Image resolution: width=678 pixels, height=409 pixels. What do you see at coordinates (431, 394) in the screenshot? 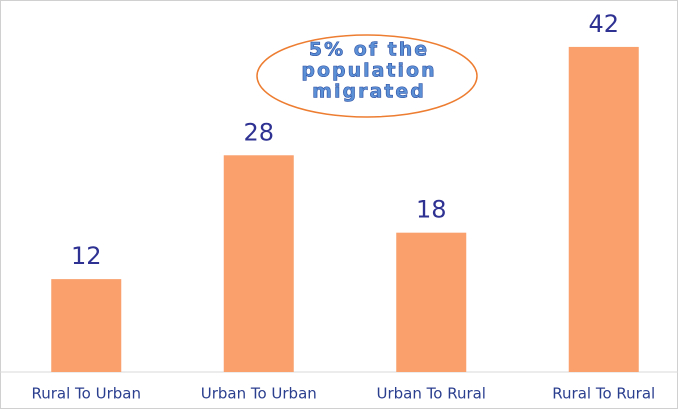
I see `x-tick-label: Urban To Rural` at bounding box center [431, 394].